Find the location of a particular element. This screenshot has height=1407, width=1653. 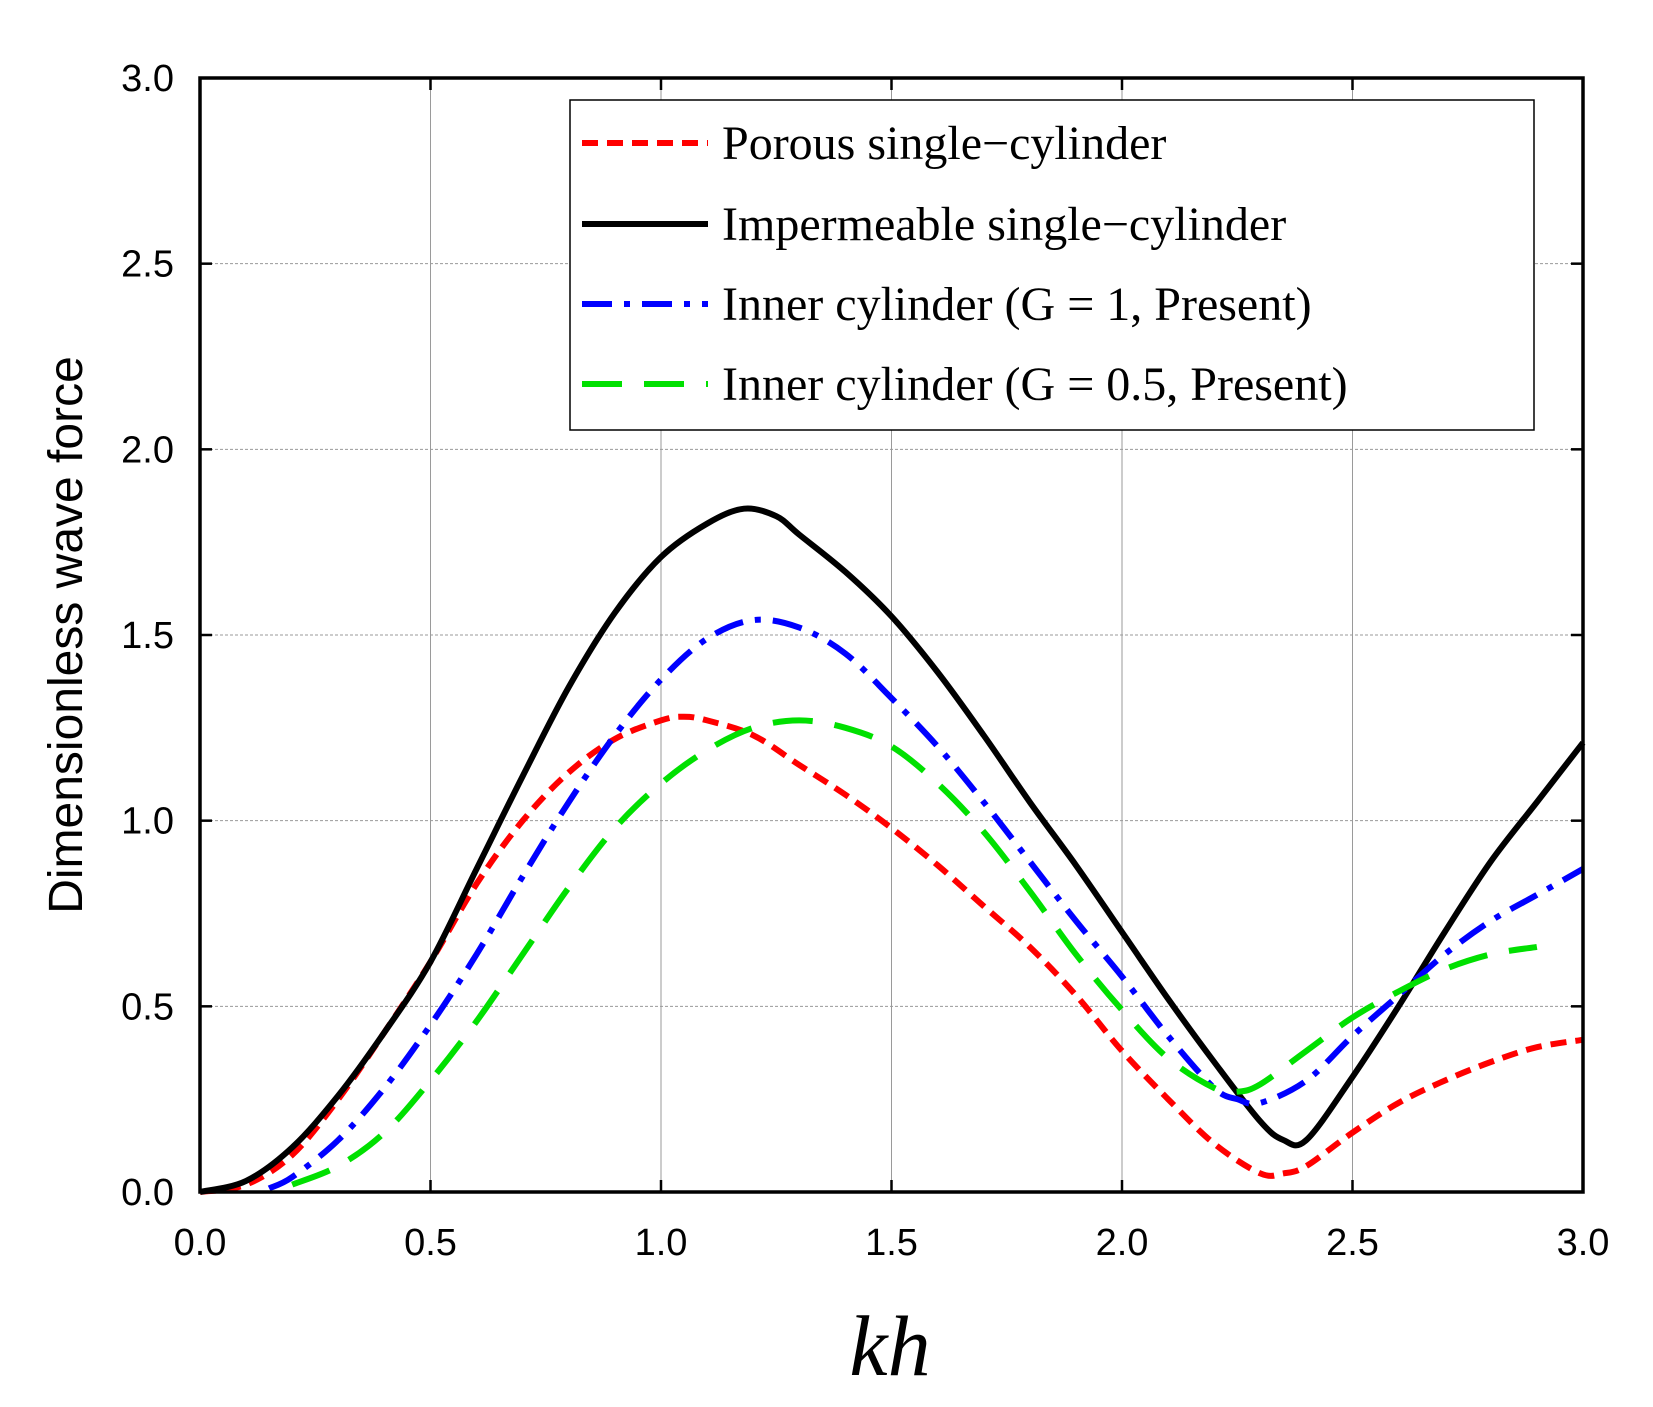

y-tick-label: 2.0 is located at coordinates (147, 450).